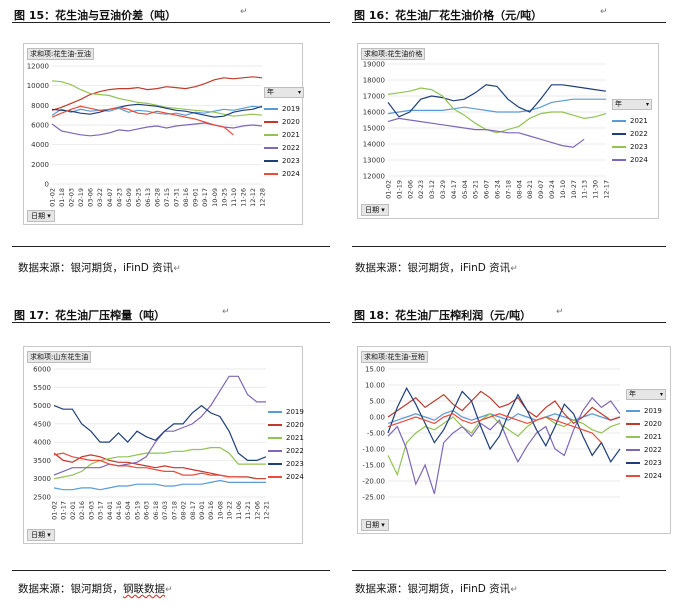 The image size is (700, 607). Describe the element at coordinates (110, 510) in the screenshot. I see `x-tick-label: 04-01` at that location.